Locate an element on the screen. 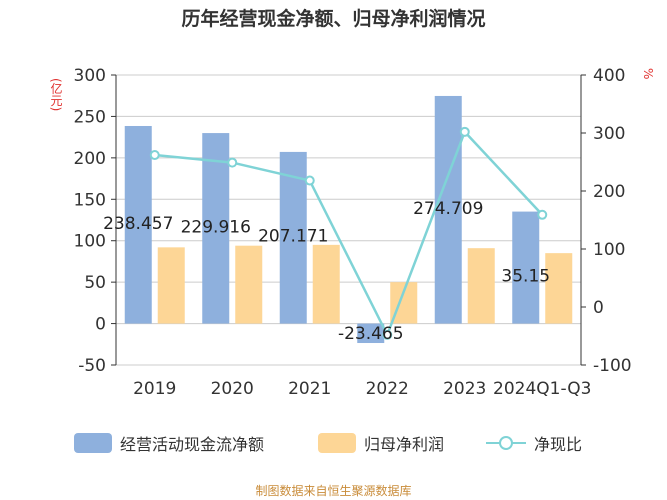  x-tick-label: 2021 is located at coordinates (309, 389).